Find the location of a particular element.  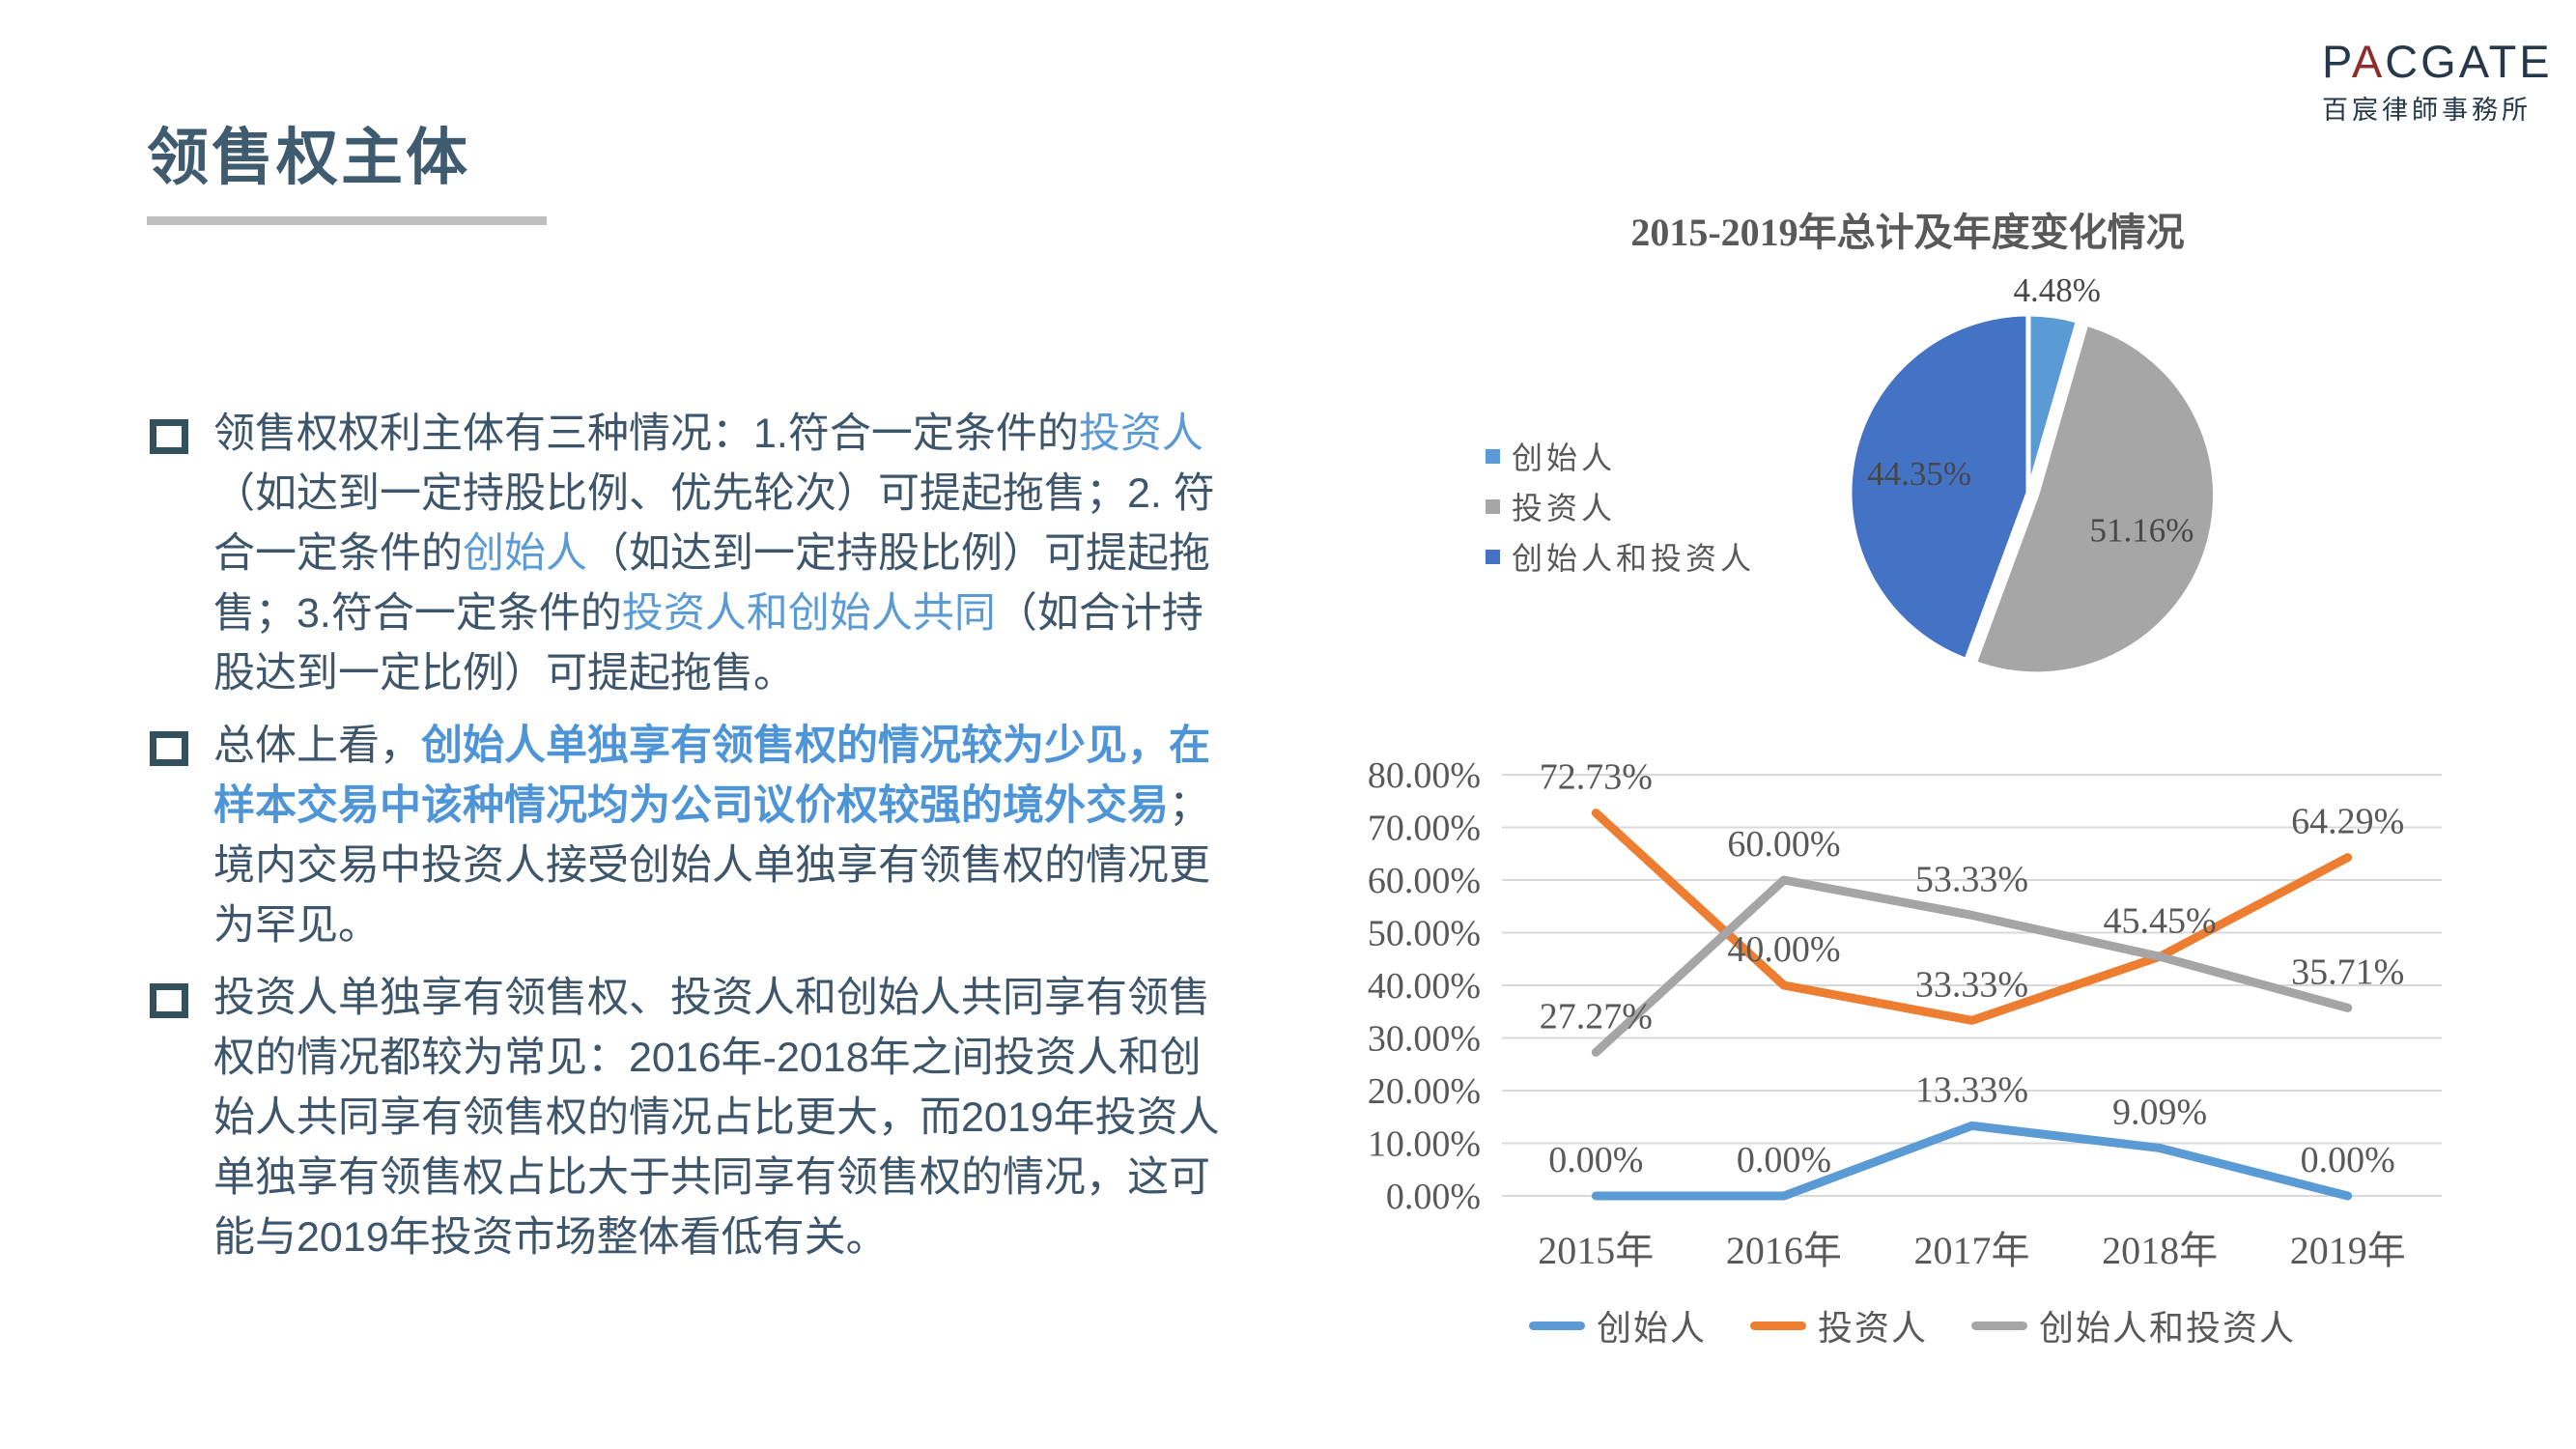

y-tick-label: 50.00% is located at coordinates (1424, 934).